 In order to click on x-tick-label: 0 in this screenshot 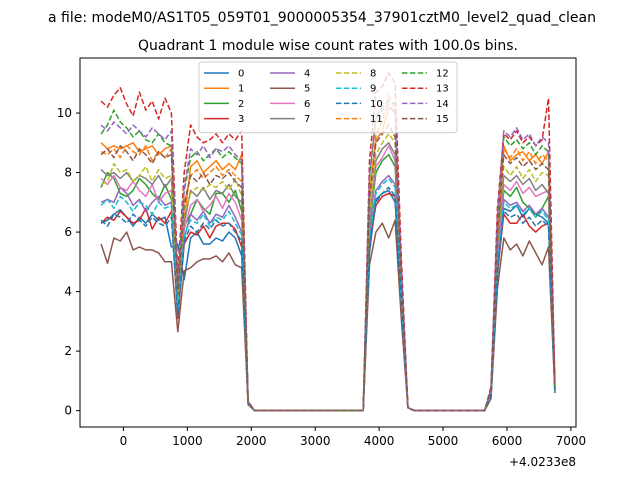, I will do `click(124, 441)`.